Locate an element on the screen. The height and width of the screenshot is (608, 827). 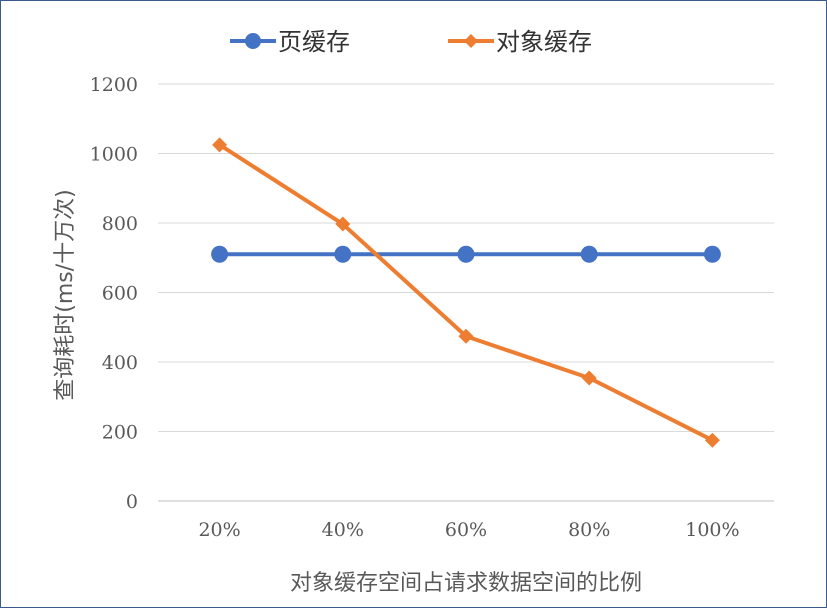
x-tick-label: 60% is located at coordinates (466, 530).